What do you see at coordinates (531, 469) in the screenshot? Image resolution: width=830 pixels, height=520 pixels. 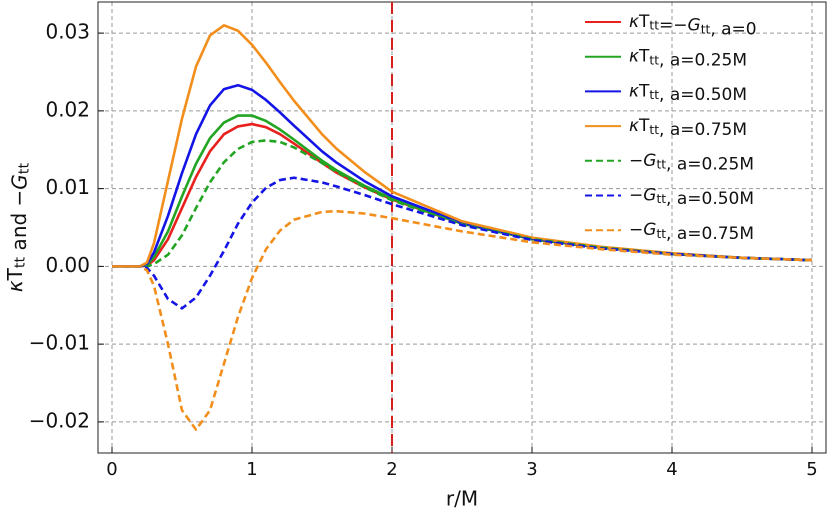 I see `x-tick-label: 3` at bounding box center [531, 469].